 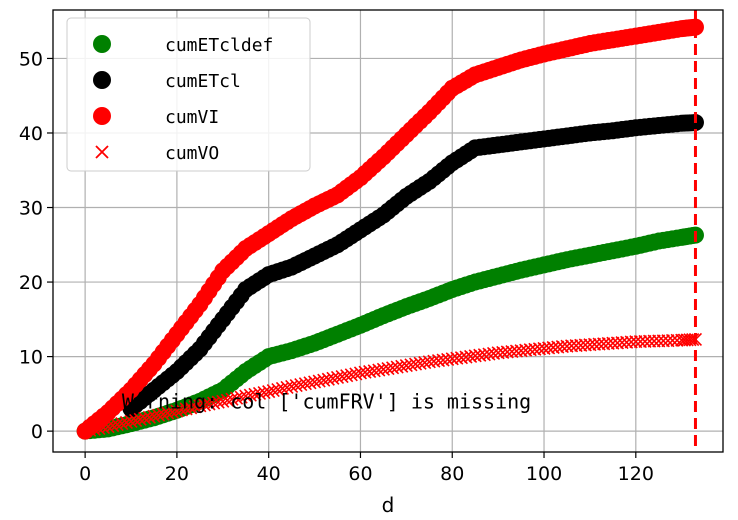 I want to click on legend-item-cumETcldef: cumETcldef, so click(x=183, y=45).